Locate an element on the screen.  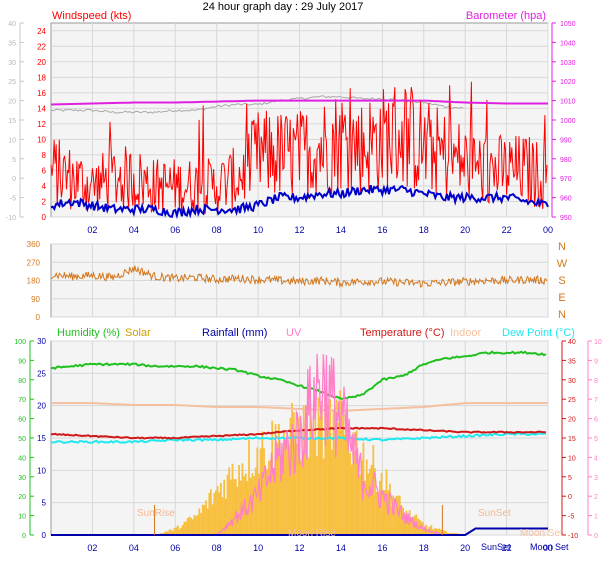
sunrise-label: SunRise is located at coordinates (156, 513).